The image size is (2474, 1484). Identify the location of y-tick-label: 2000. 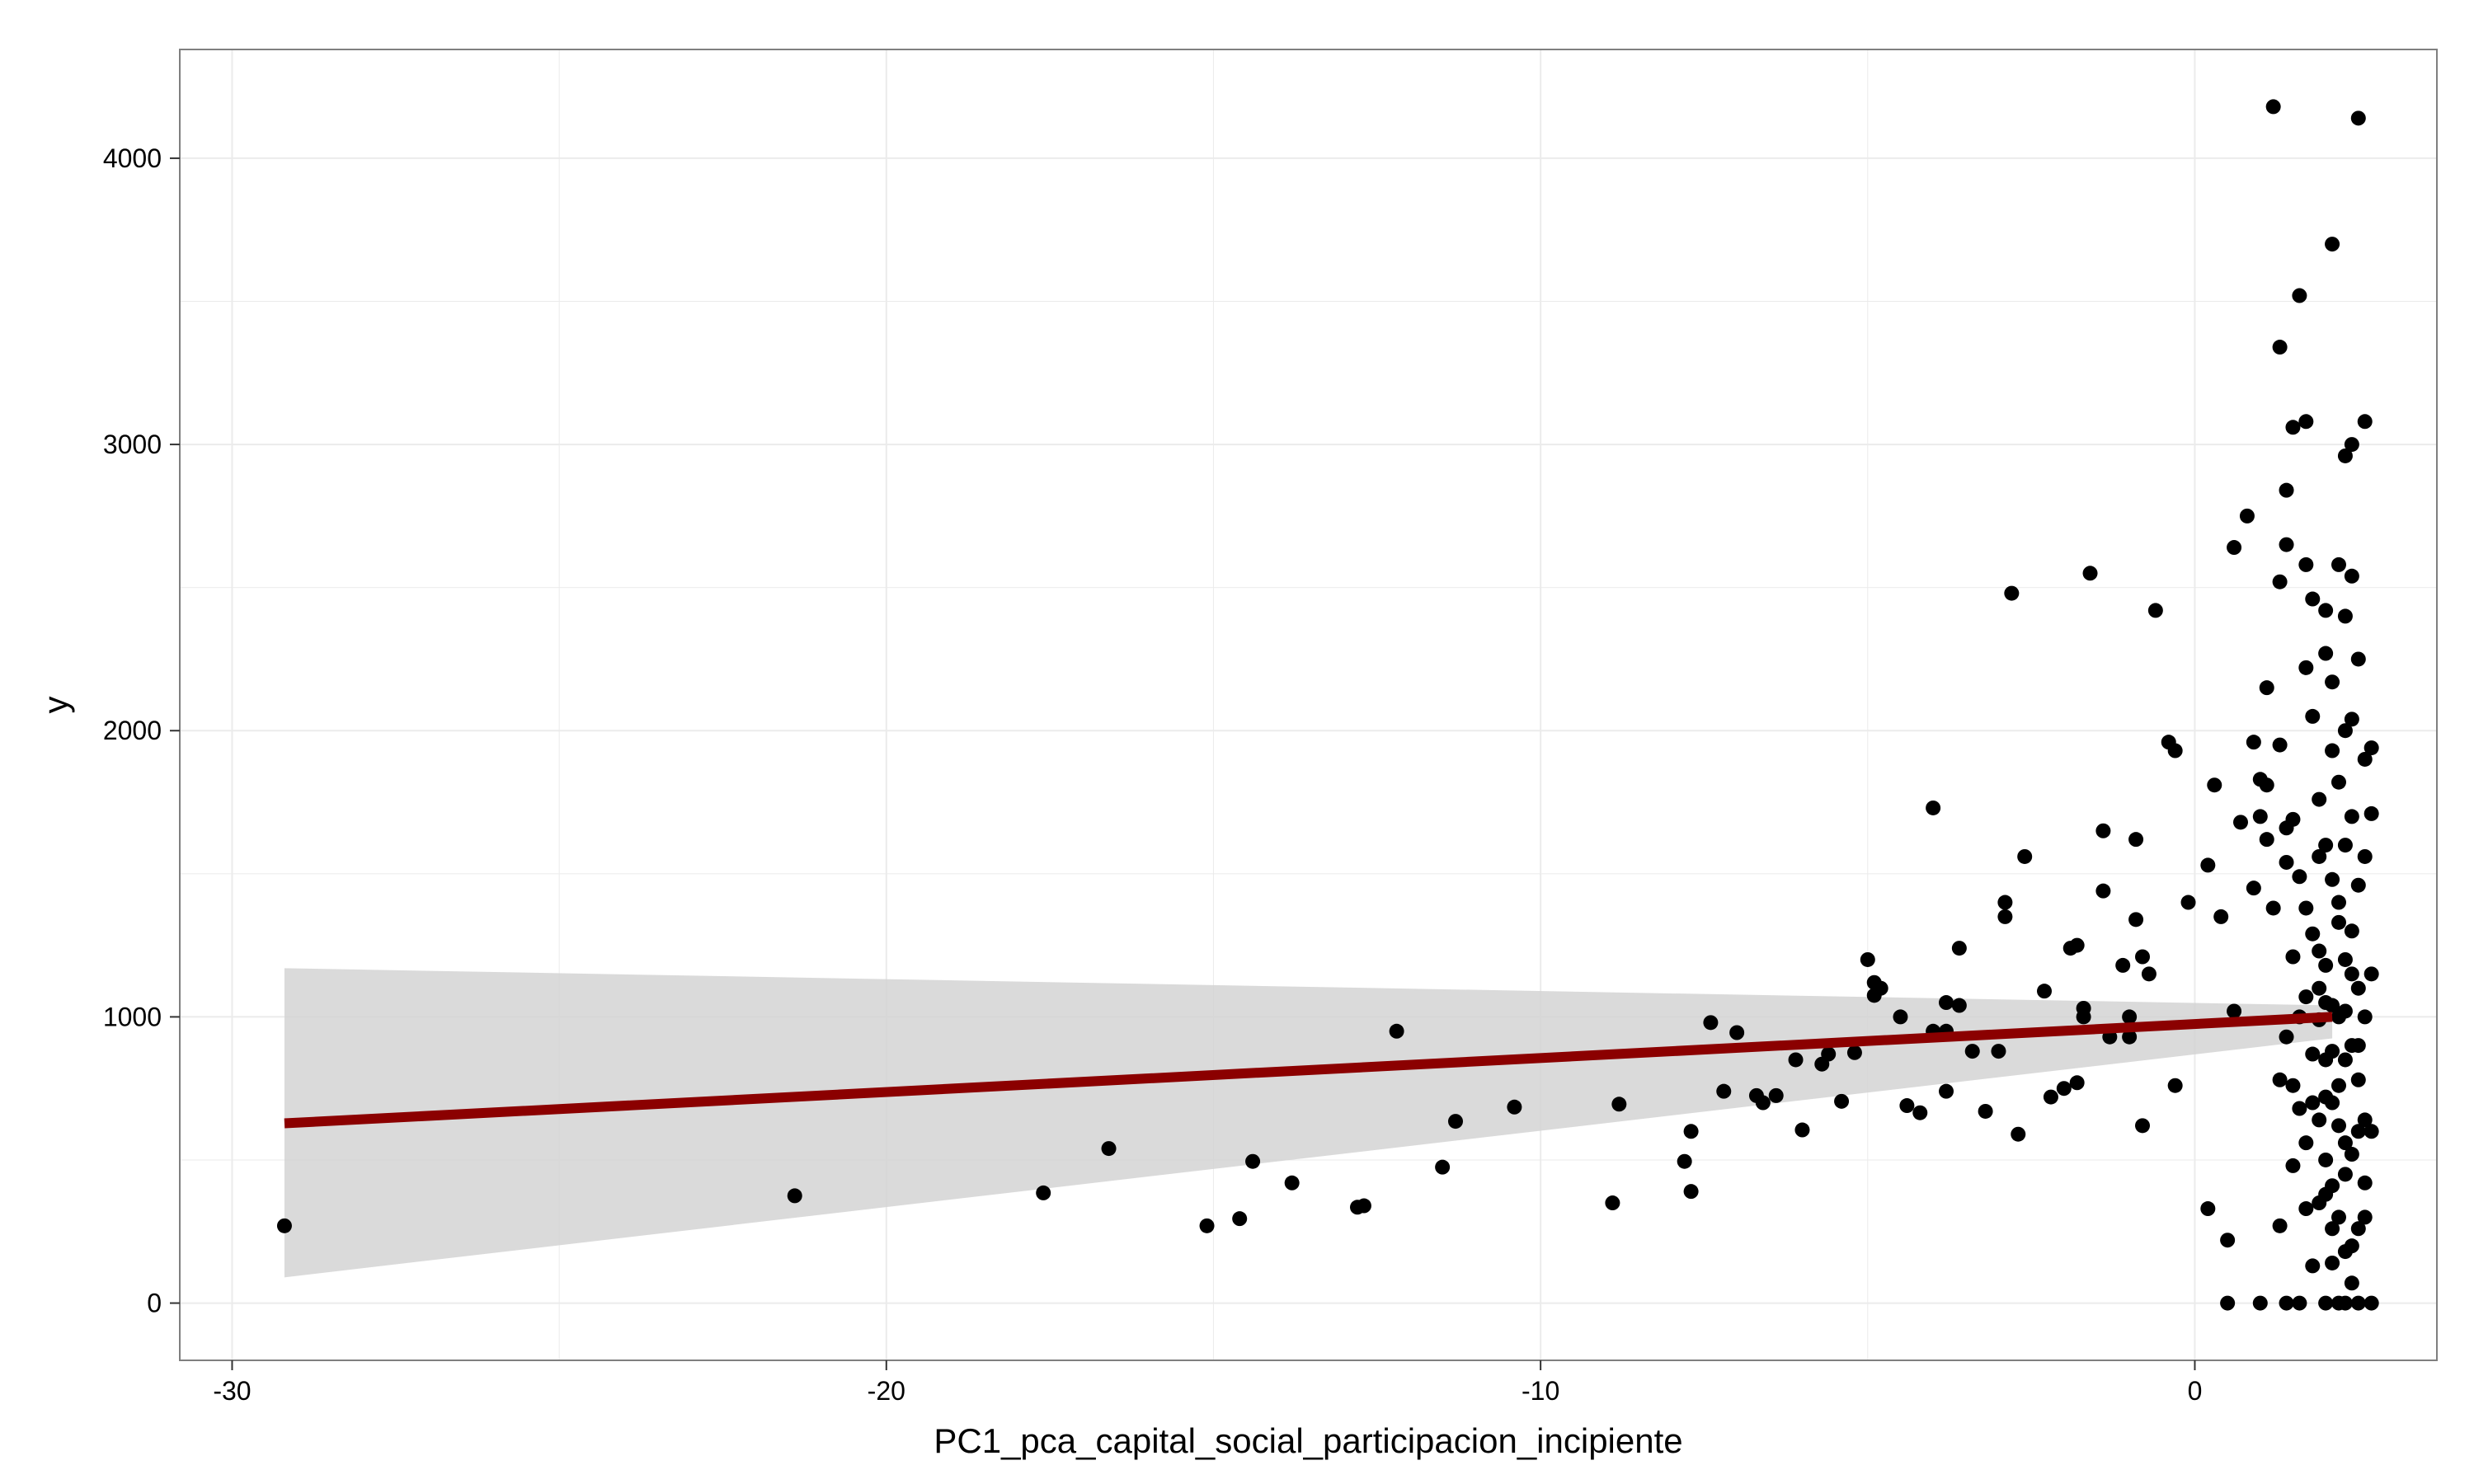
(132, 730).